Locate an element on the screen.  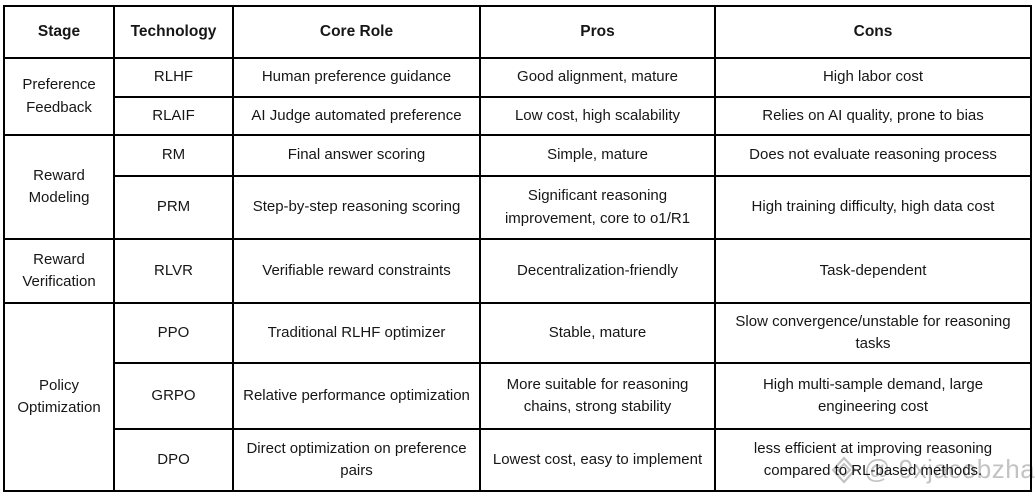
cons-cell: Task-dependent is located at coordinates (873, 271).